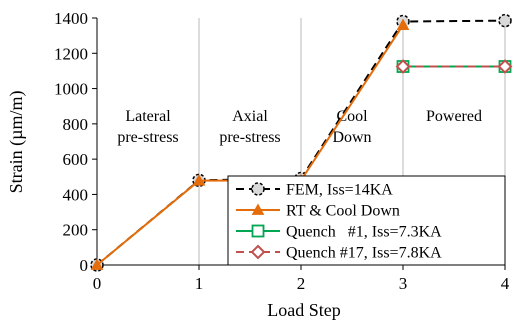  Describe the element at coordinates (147, 137) in the screenshot. I see `region-label-1-line-2: pre-stress` at that location.